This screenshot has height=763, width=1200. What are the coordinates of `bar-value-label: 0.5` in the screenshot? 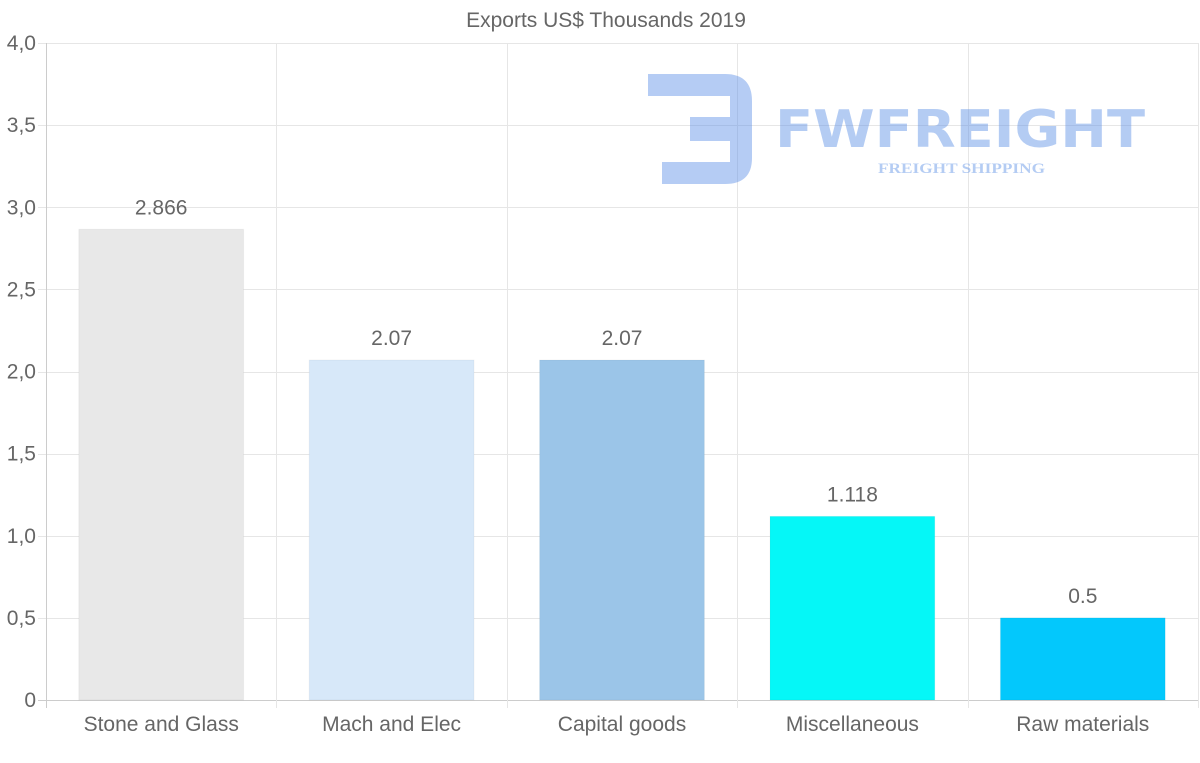 It's located at (1082, 596).